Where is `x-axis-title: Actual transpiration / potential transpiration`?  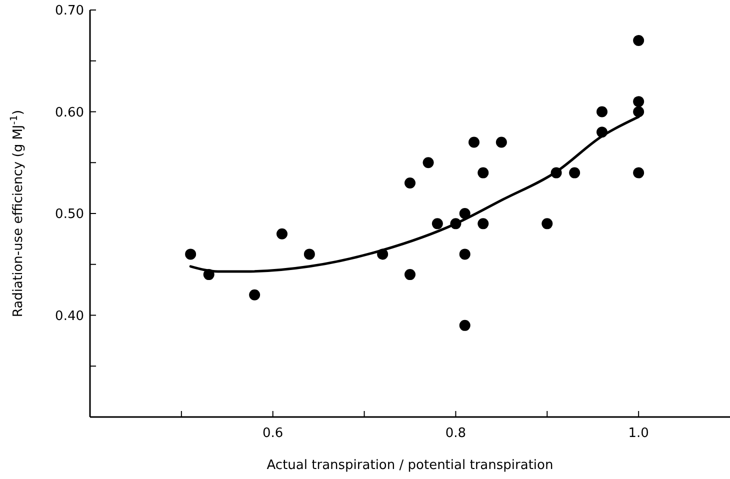
x-axis-title: Actual transpiration / potential transpiration is located at coordinates (410, 465).